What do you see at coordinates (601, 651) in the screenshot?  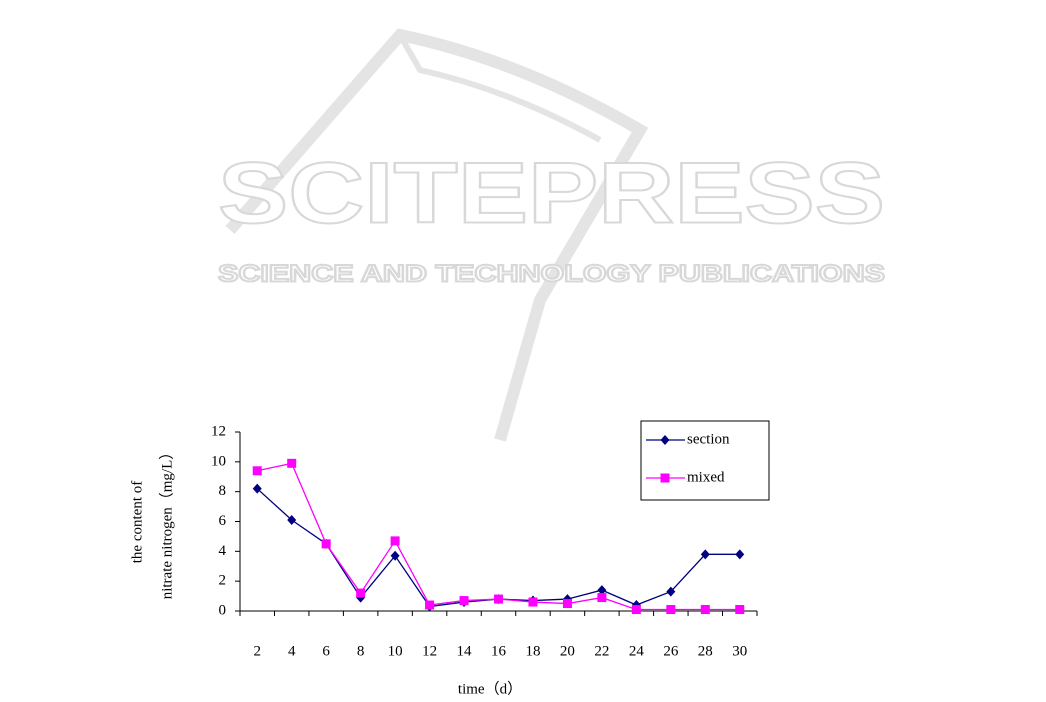 I see `x-tick-label: 22` at bounding box center [601, 651].